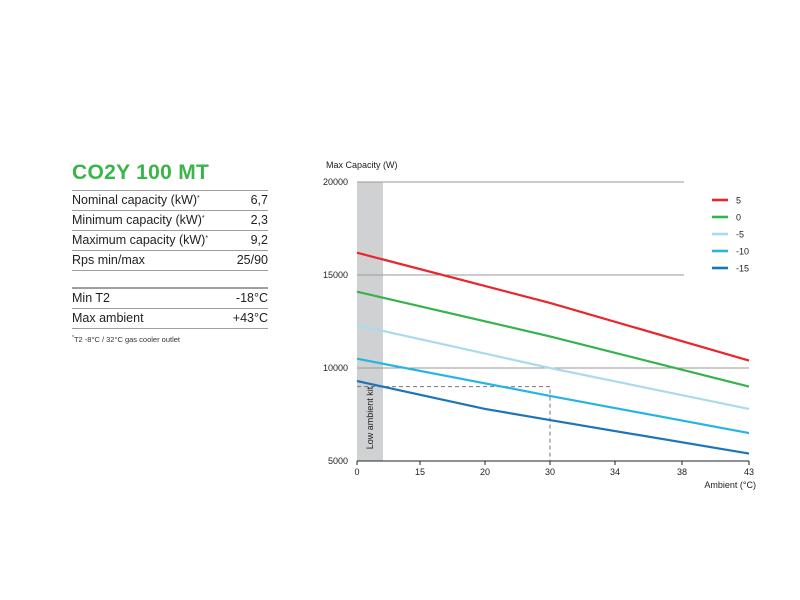 The height and width of the screenshot is (600, 800). Describe the element at coordinates (454, 423) in the screenshot. I see `reference-dashed-line` at that location.